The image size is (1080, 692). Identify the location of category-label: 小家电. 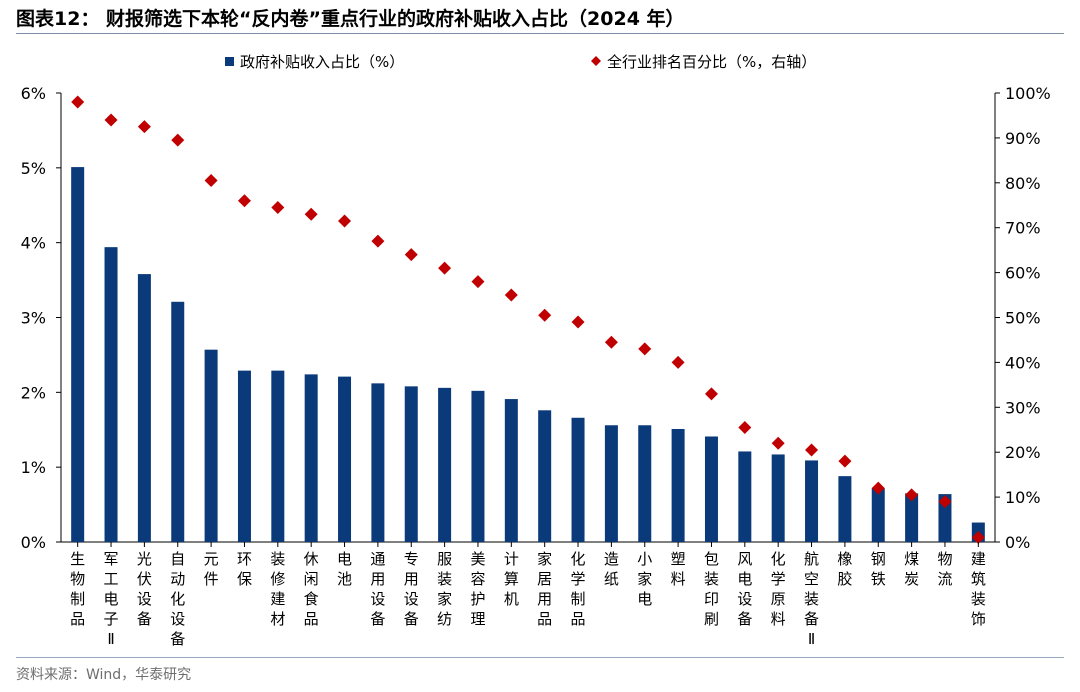
(644, 579).